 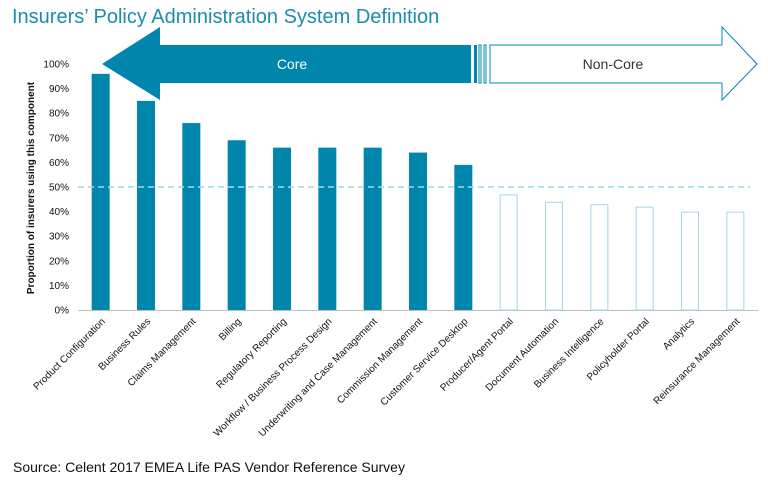 What do you see at coordinates (59, 237) in the screenshot?
I see `y-tick-label: 30%` at bounding box center [59, 237].